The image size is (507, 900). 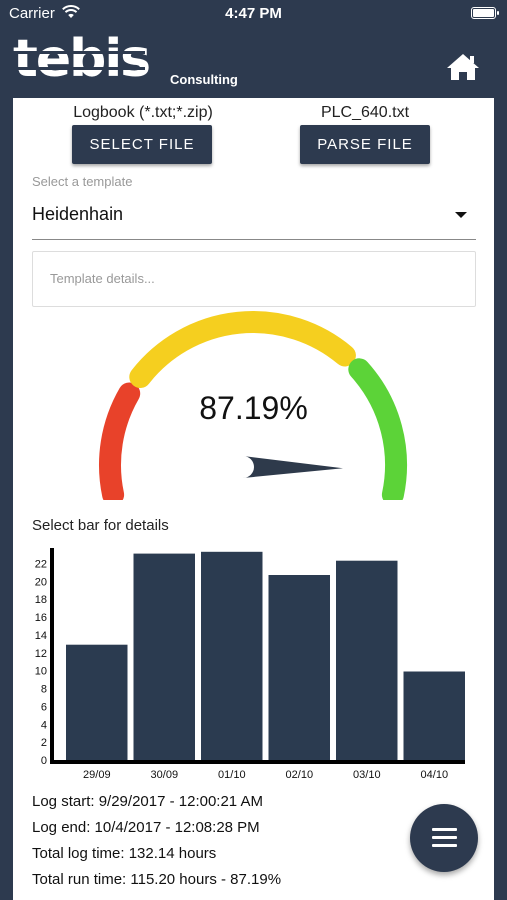 What do you see at coordinates (71, 11) in the screenshot?
I see `wifi-icon` at bounding box center [71, 11].